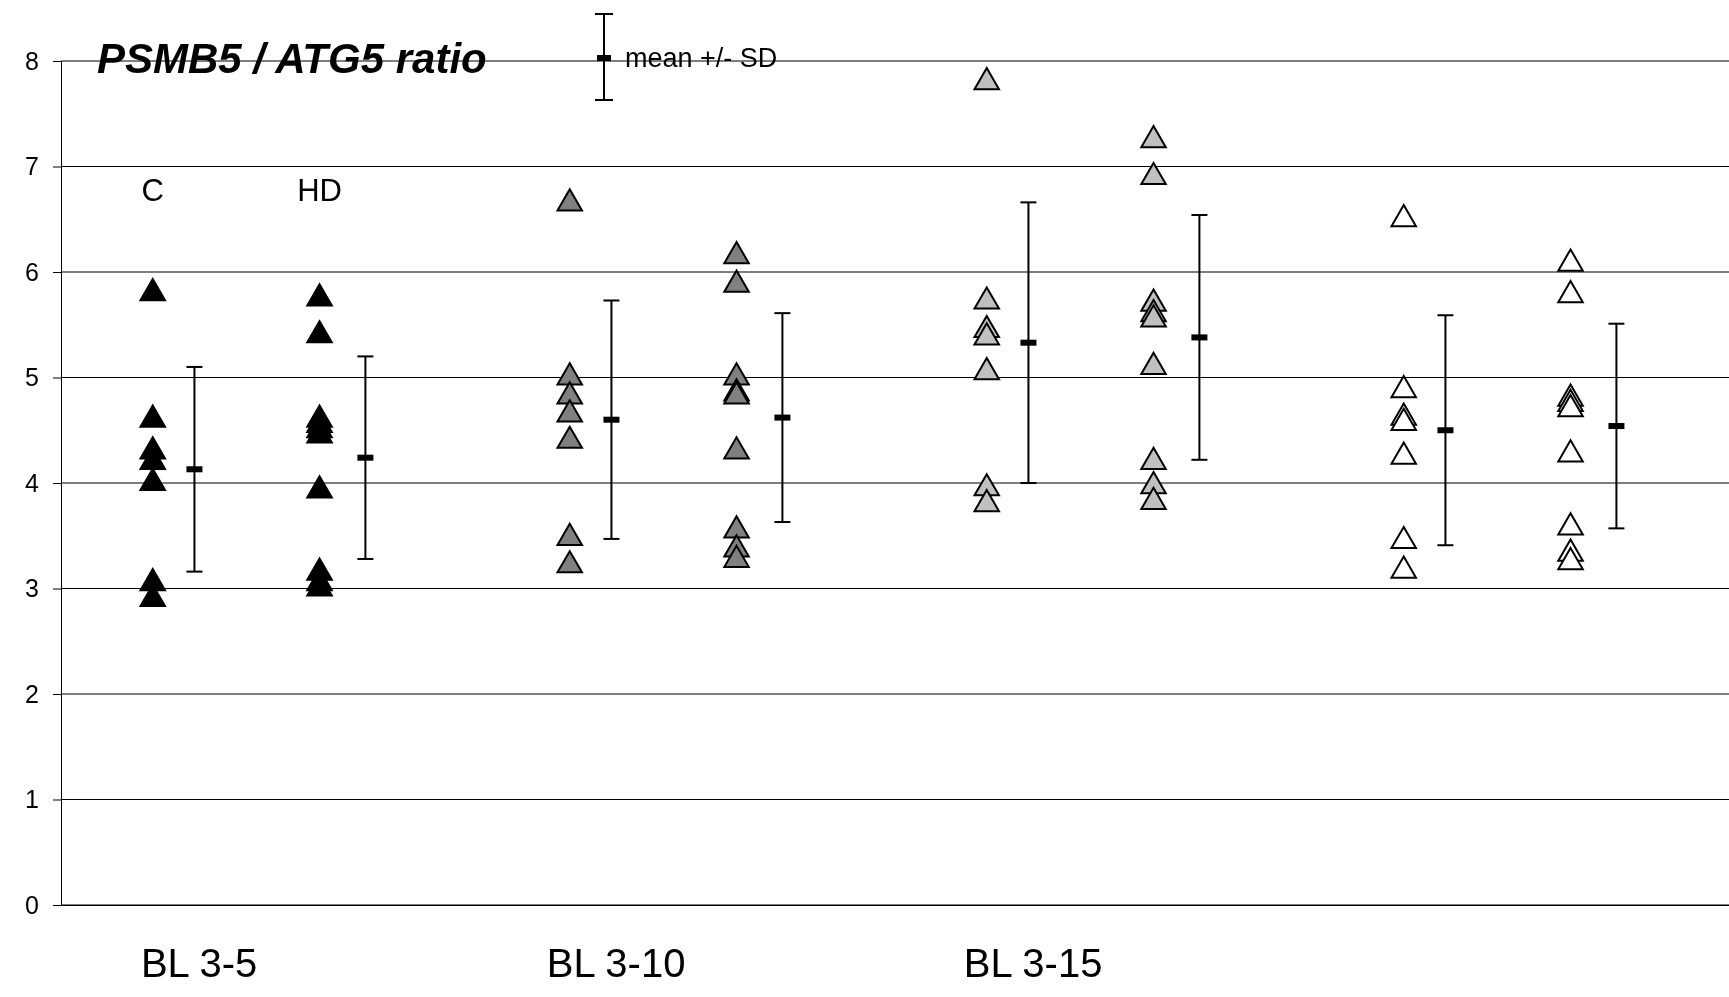  What do you see at coordinates (1033, 963) in the screenshot?
I see `x-tick-label: BL 3-15` at bounding box center [1033, 963].